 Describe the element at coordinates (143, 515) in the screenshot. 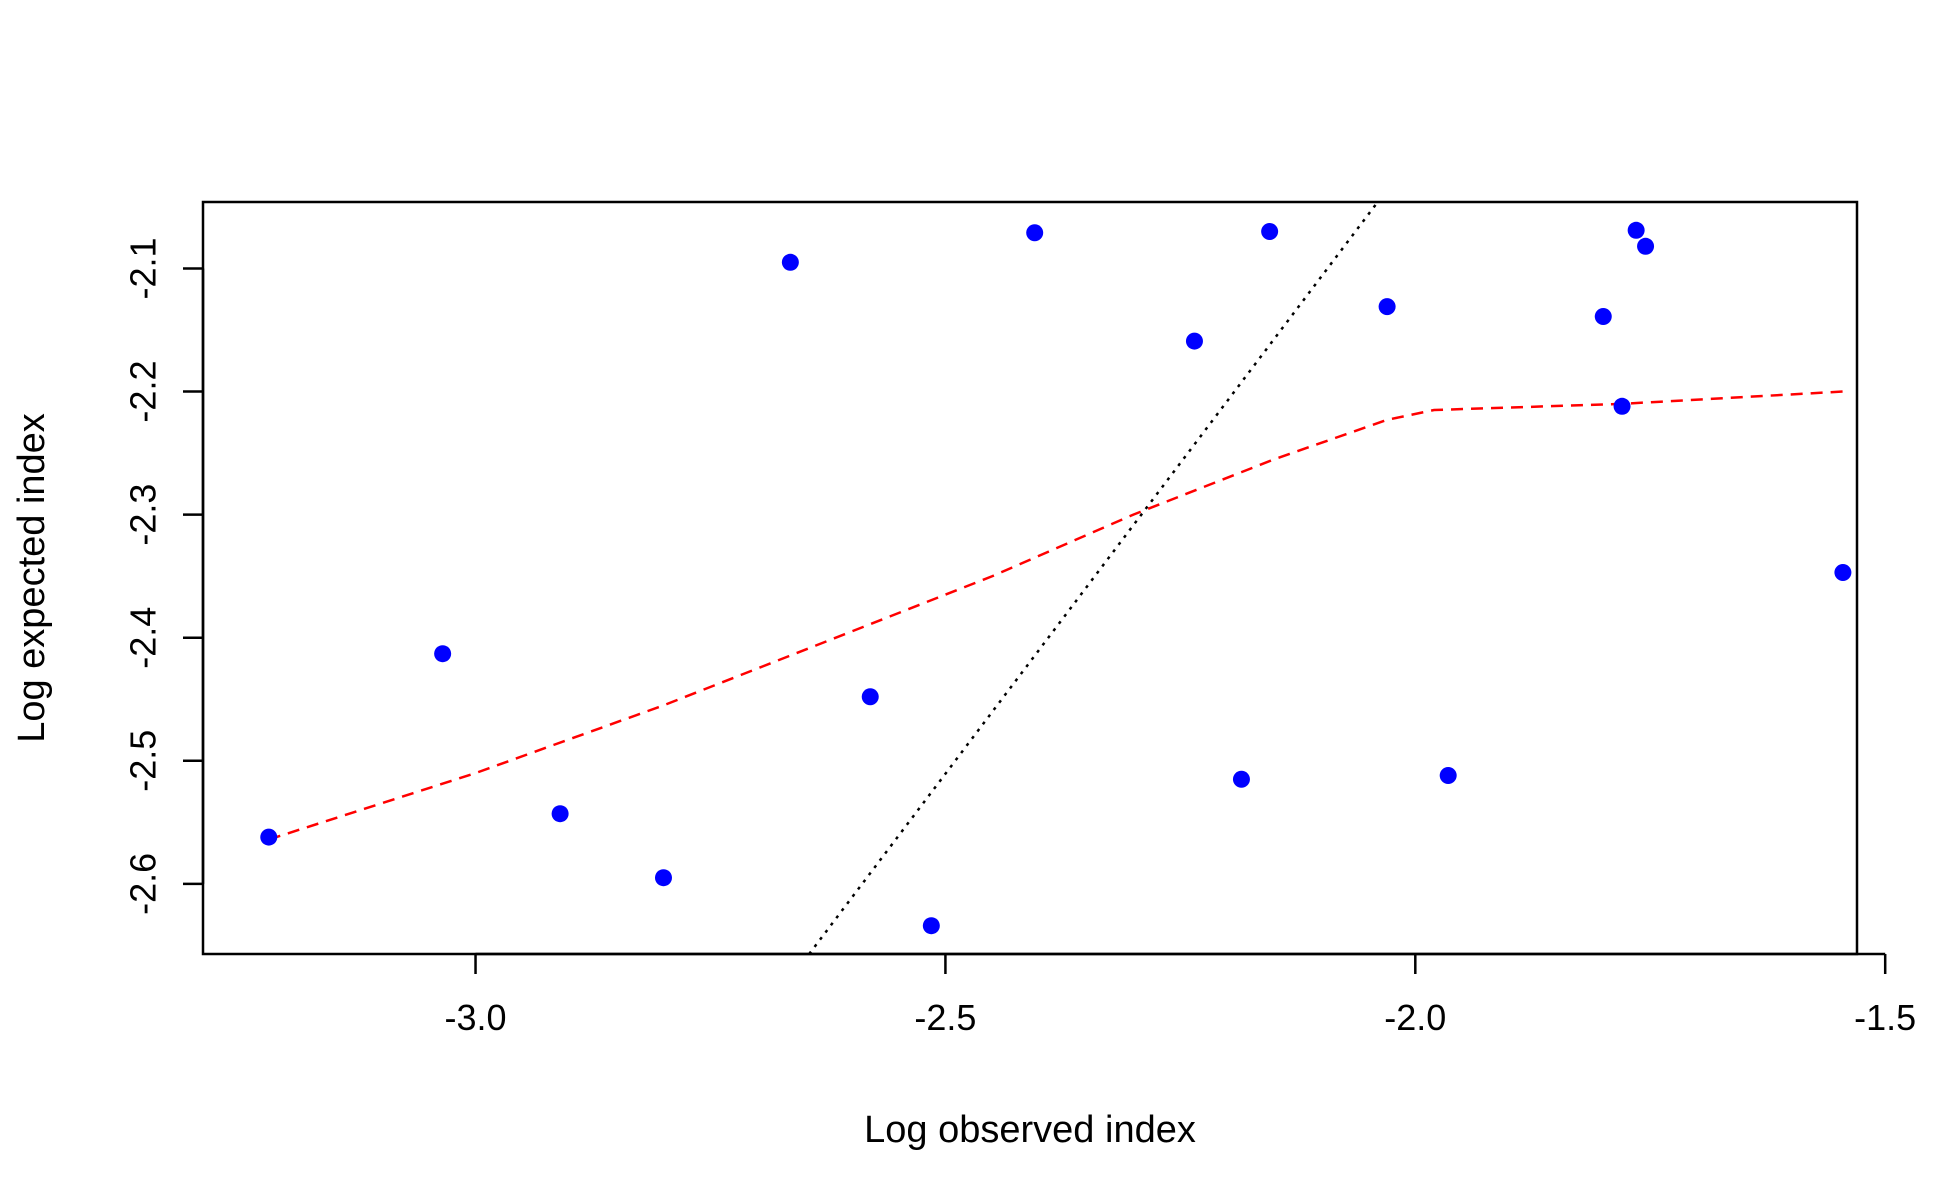

I see `y-tick-label: -2.3` at that location.